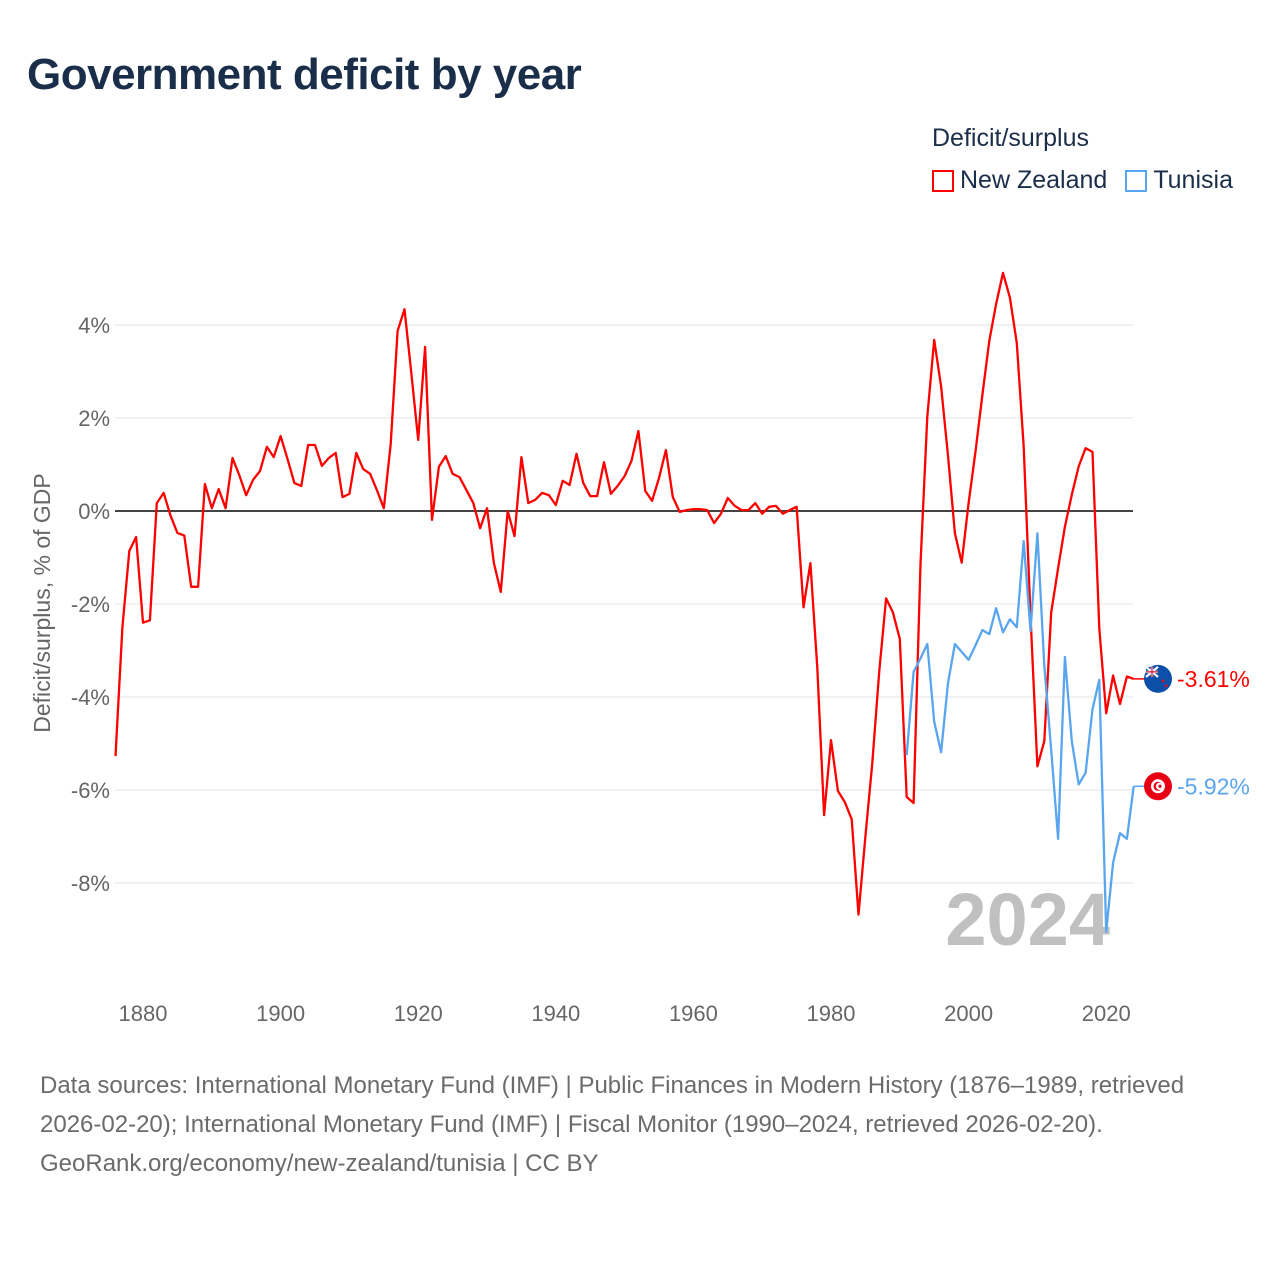 The image size is (1280, 1280). Describe the element at coordinates (94, 418) in the screenshot. I see `y-tick-label: 2%` at that location.